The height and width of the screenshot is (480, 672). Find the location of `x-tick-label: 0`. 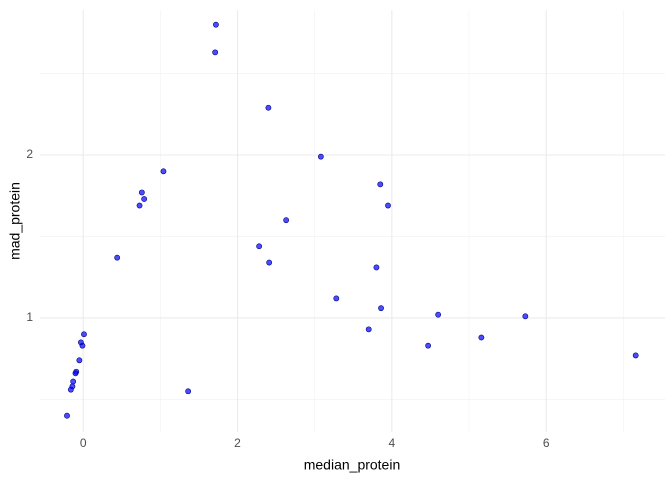

x-tick-label: 0 is located at coordinates (83, 443).